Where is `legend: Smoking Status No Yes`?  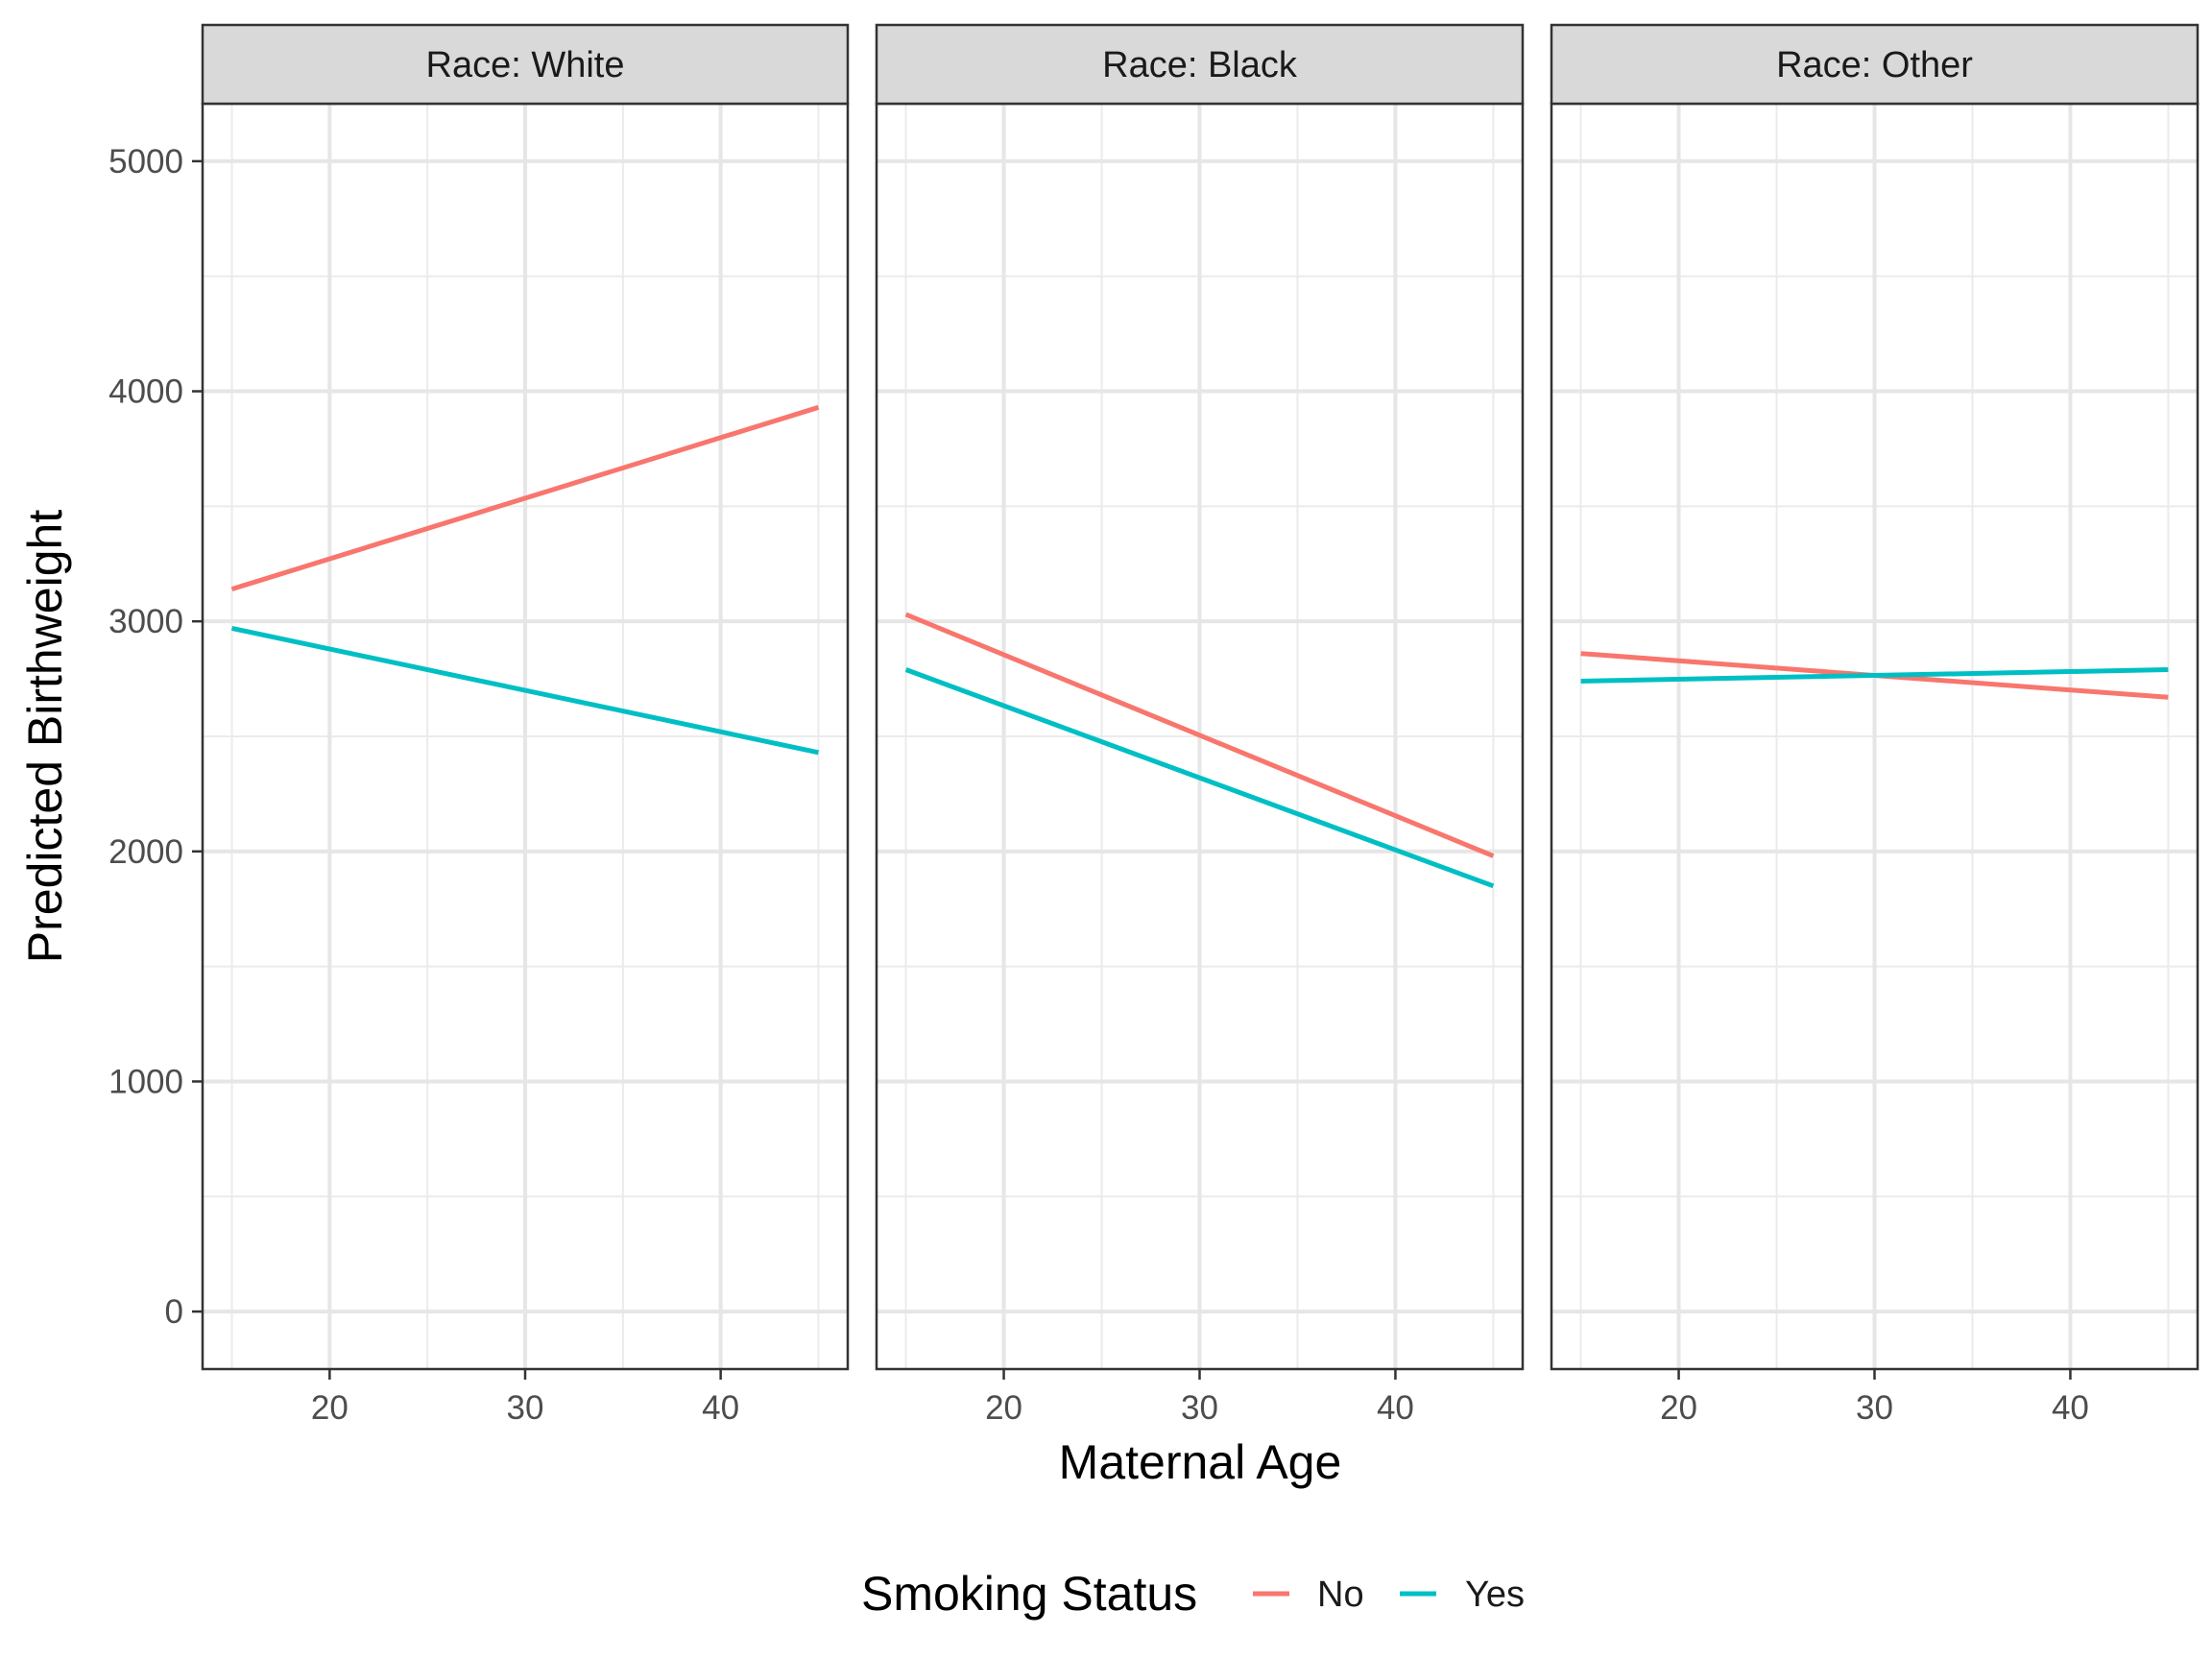 legend: Smoking Status No Yes is located at coordinates (1193, 1594).